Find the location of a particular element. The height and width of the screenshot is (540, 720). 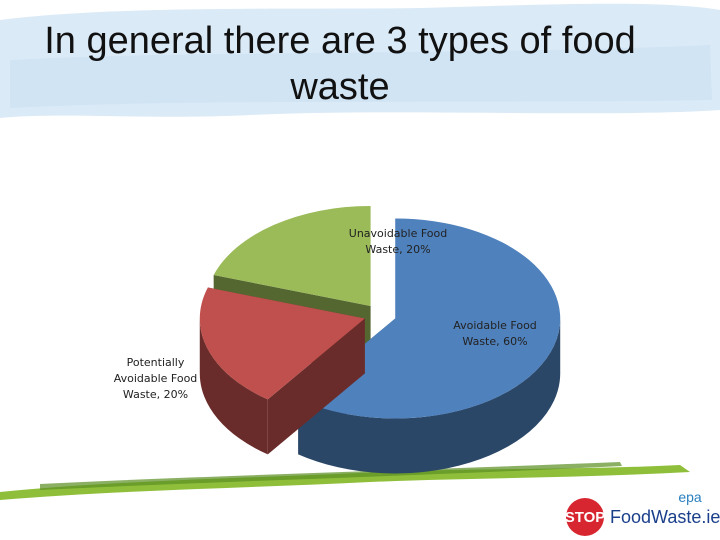

header-brush is located at coordinates (361, 76).